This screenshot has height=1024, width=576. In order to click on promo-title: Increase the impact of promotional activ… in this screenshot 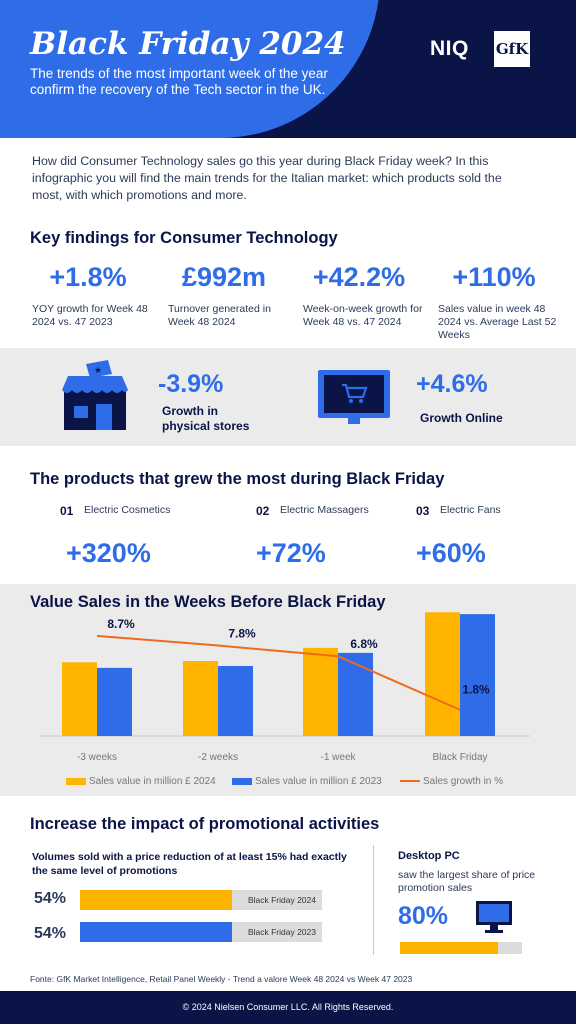, I will do `click(205, 824)`.